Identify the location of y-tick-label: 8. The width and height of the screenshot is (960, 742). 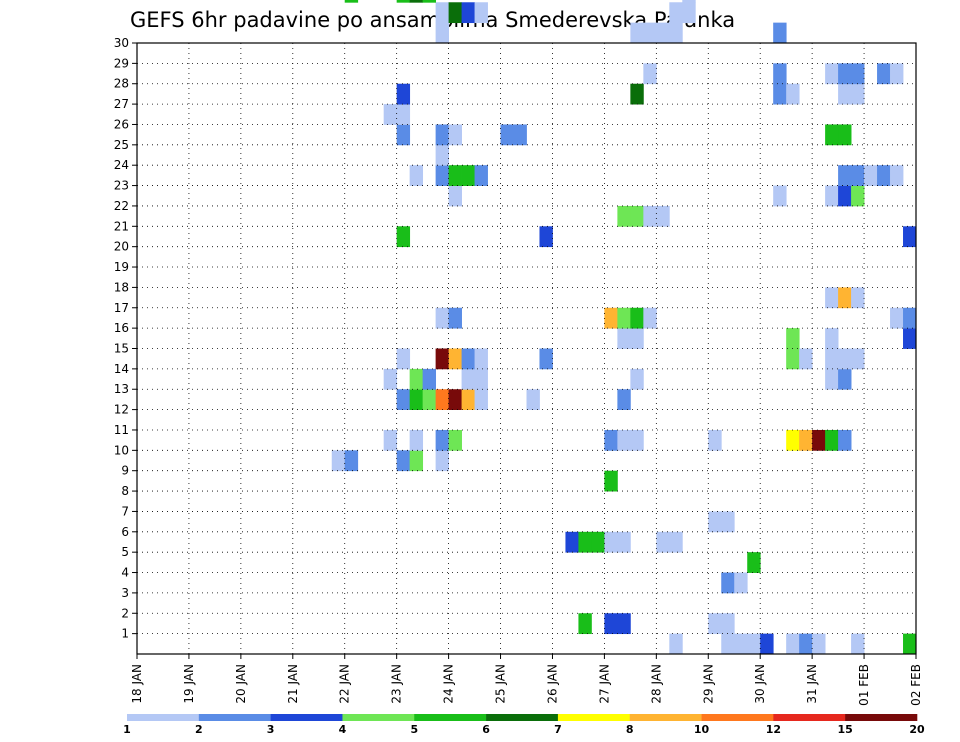
(125, 491).